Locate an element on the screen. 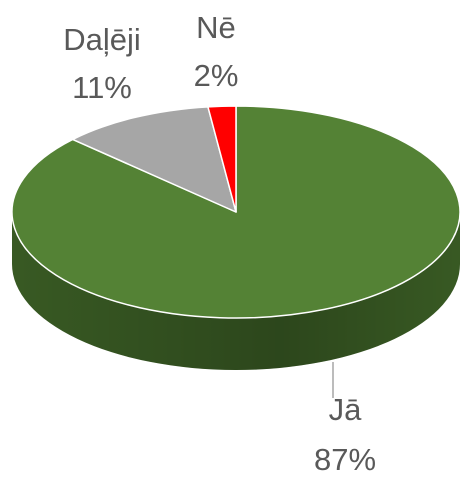 The image size is (460, 477). data-label-category: Nē is located at coordinates (216, 27).